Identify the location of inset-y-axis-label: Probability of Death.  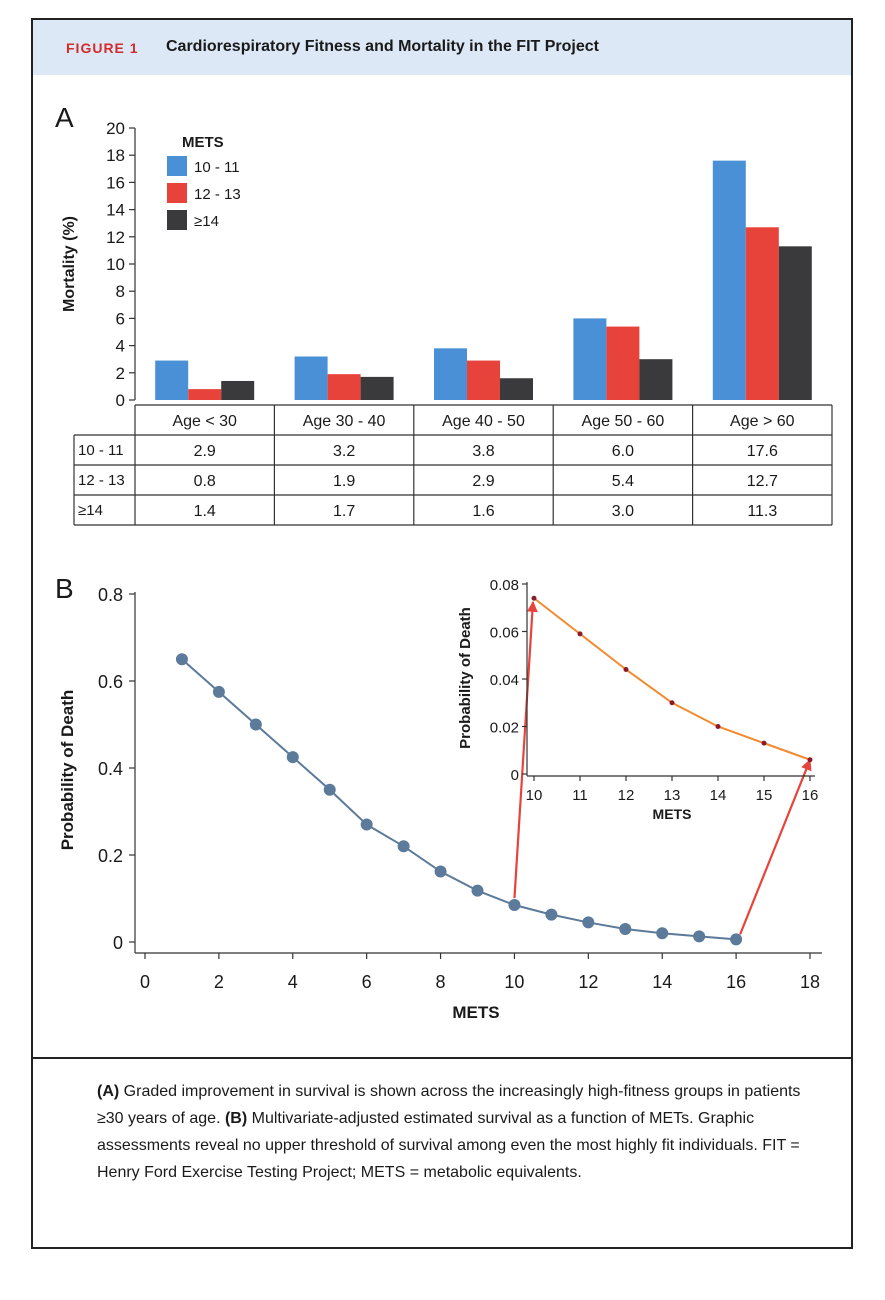
(465, 678).